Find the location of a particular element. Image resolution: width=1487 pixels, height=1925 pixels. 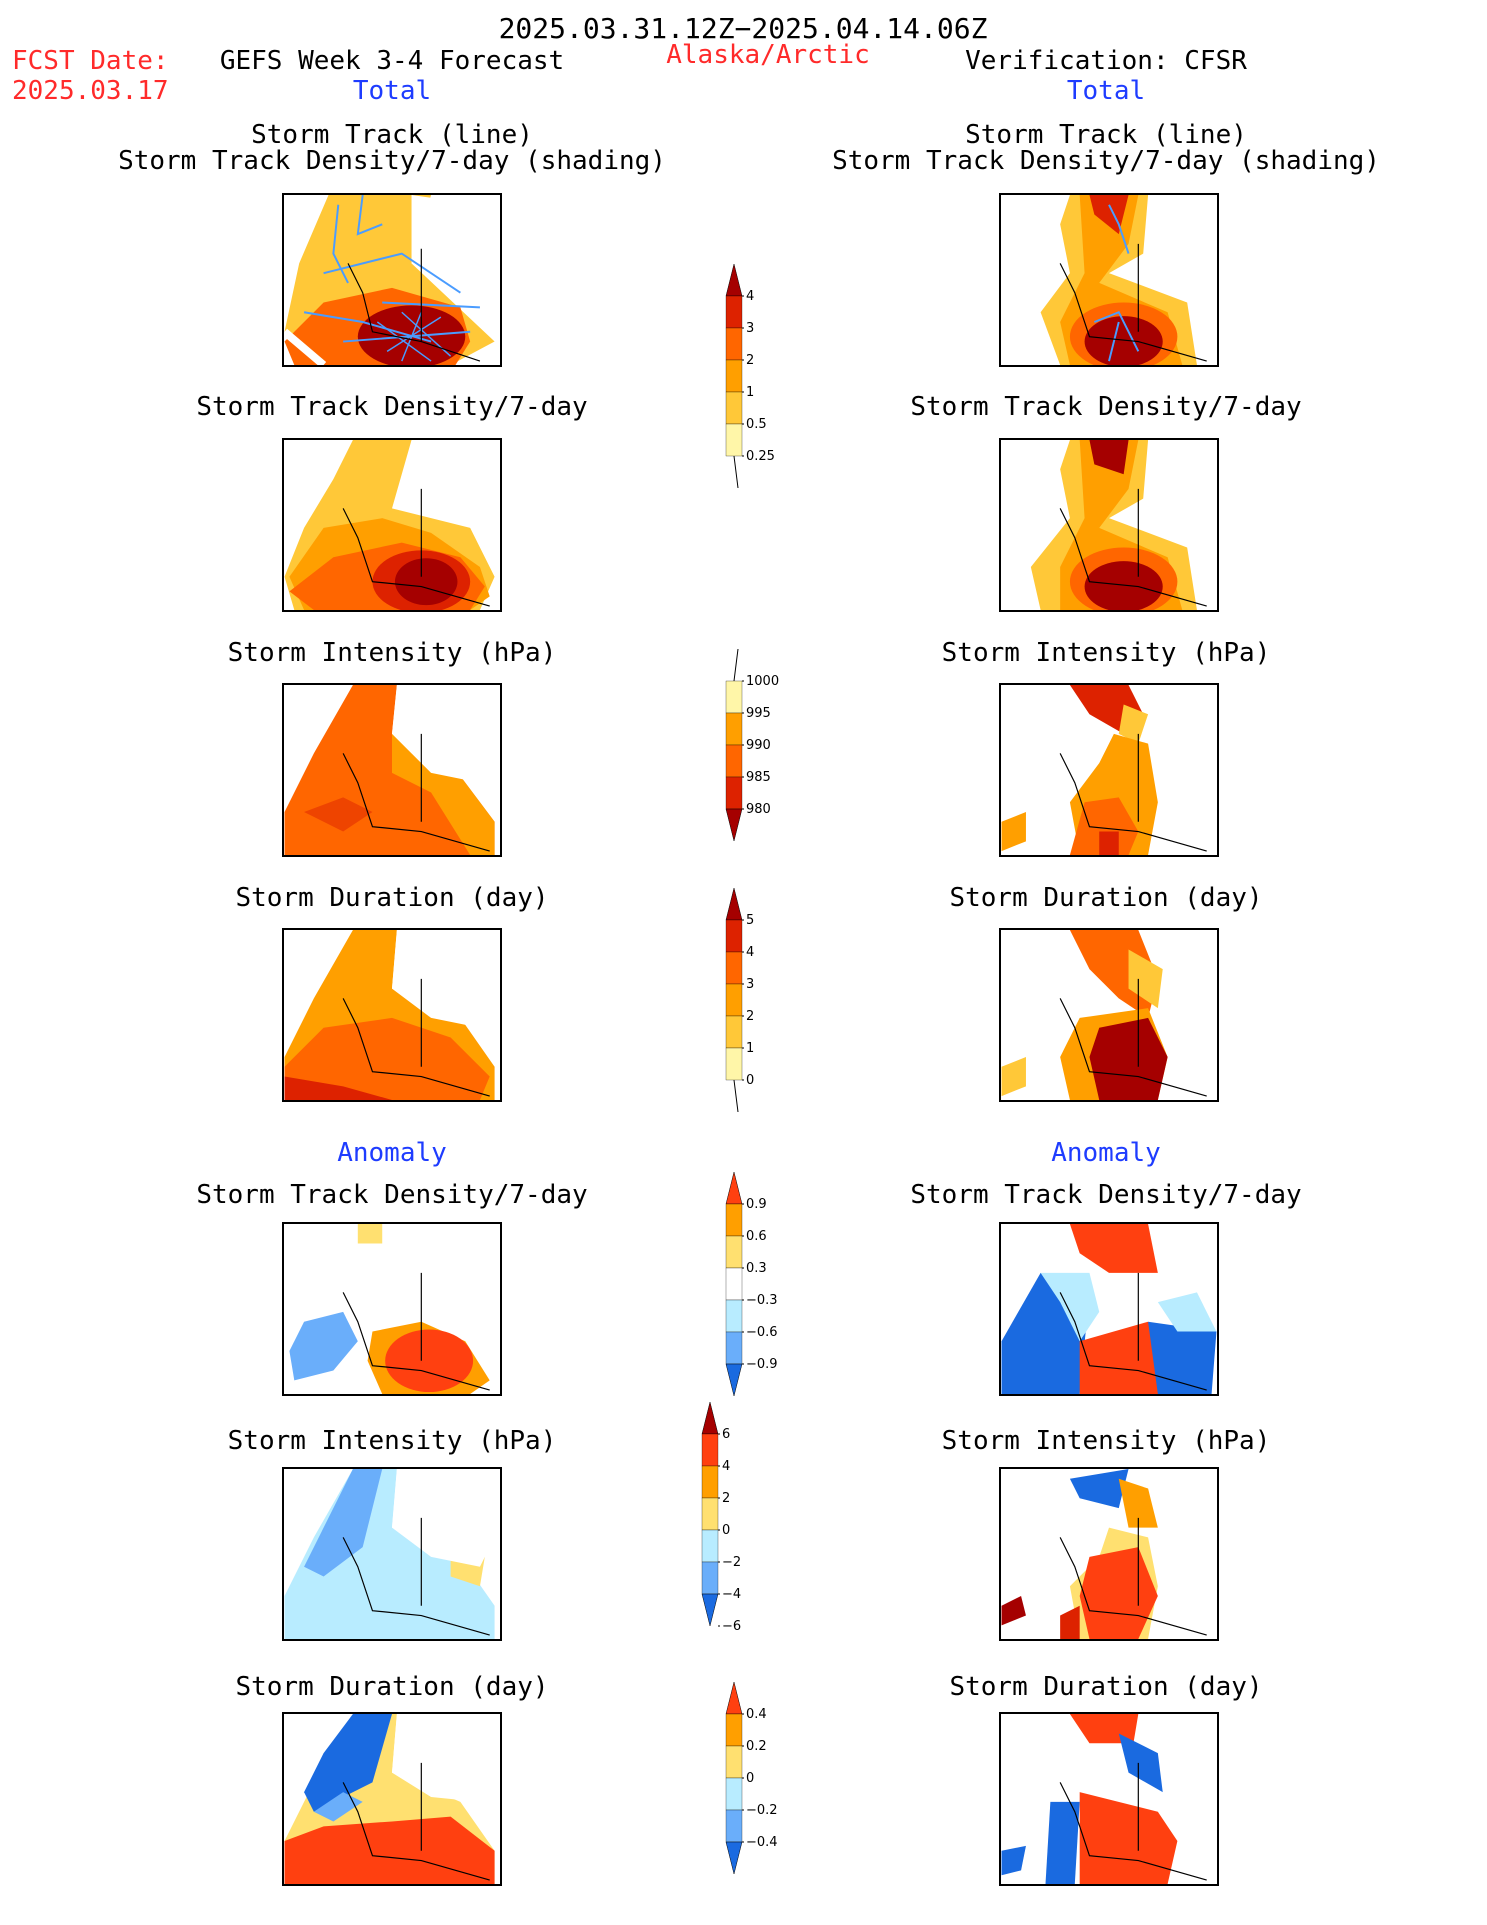

verification-title: Verification: CFSR is located at coordinates (1106, 61).